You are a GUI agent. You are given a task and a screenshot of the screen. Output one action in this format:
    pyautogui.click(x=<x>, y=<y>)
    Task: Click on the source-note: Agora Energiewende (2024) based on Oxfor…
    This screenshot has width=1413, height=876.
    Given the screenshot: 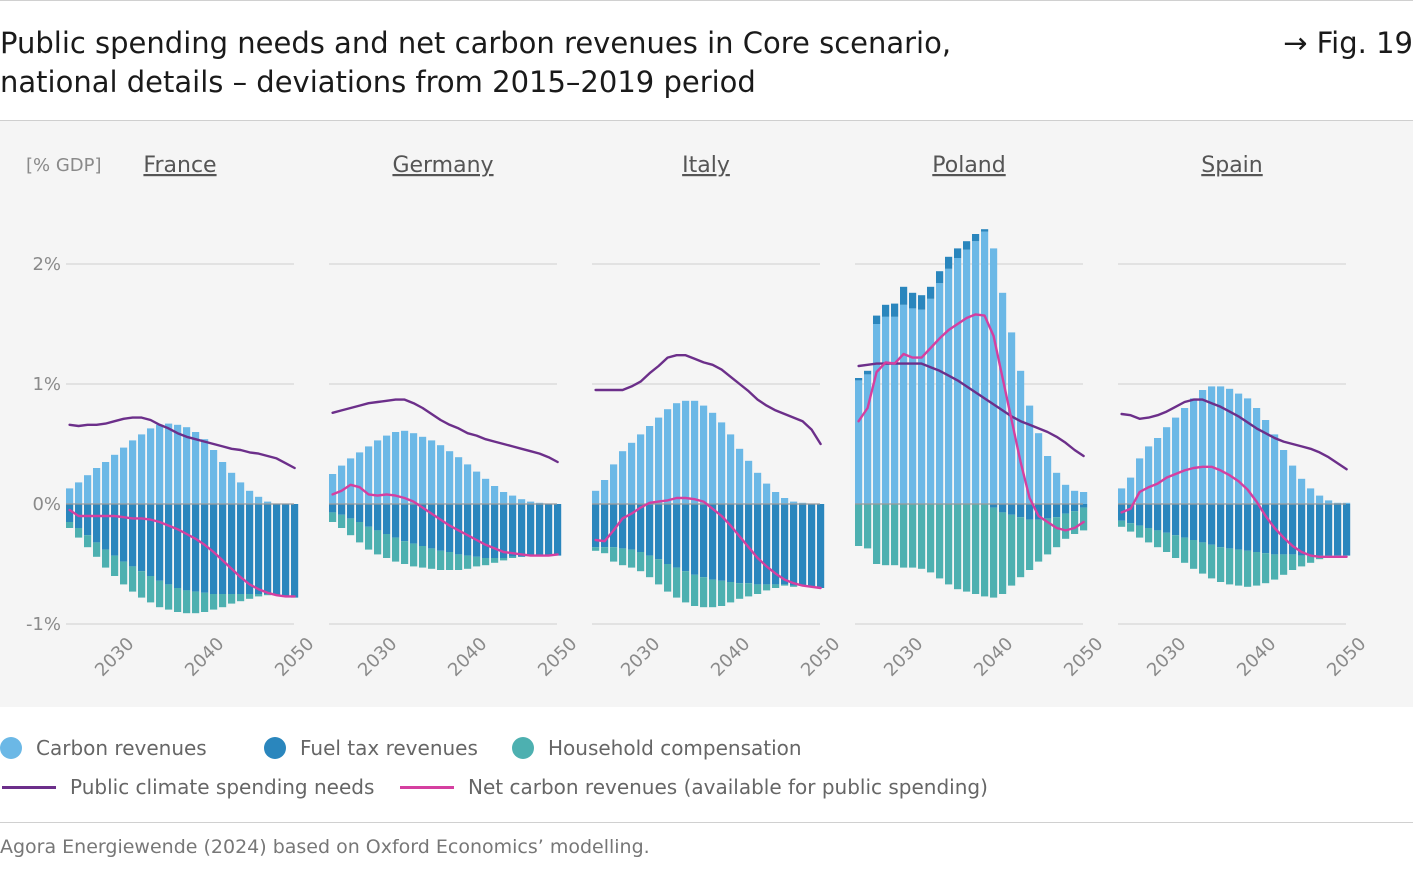 What is the action you would take?
    pyautogui.click(x=325, y=847)
    